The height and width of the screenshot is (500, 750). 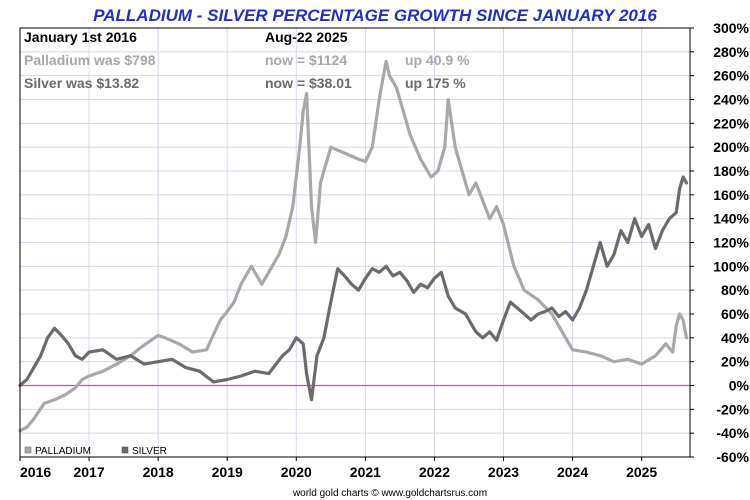 I want to click on y-tick-label: 160%, so click(x=731, y=195).